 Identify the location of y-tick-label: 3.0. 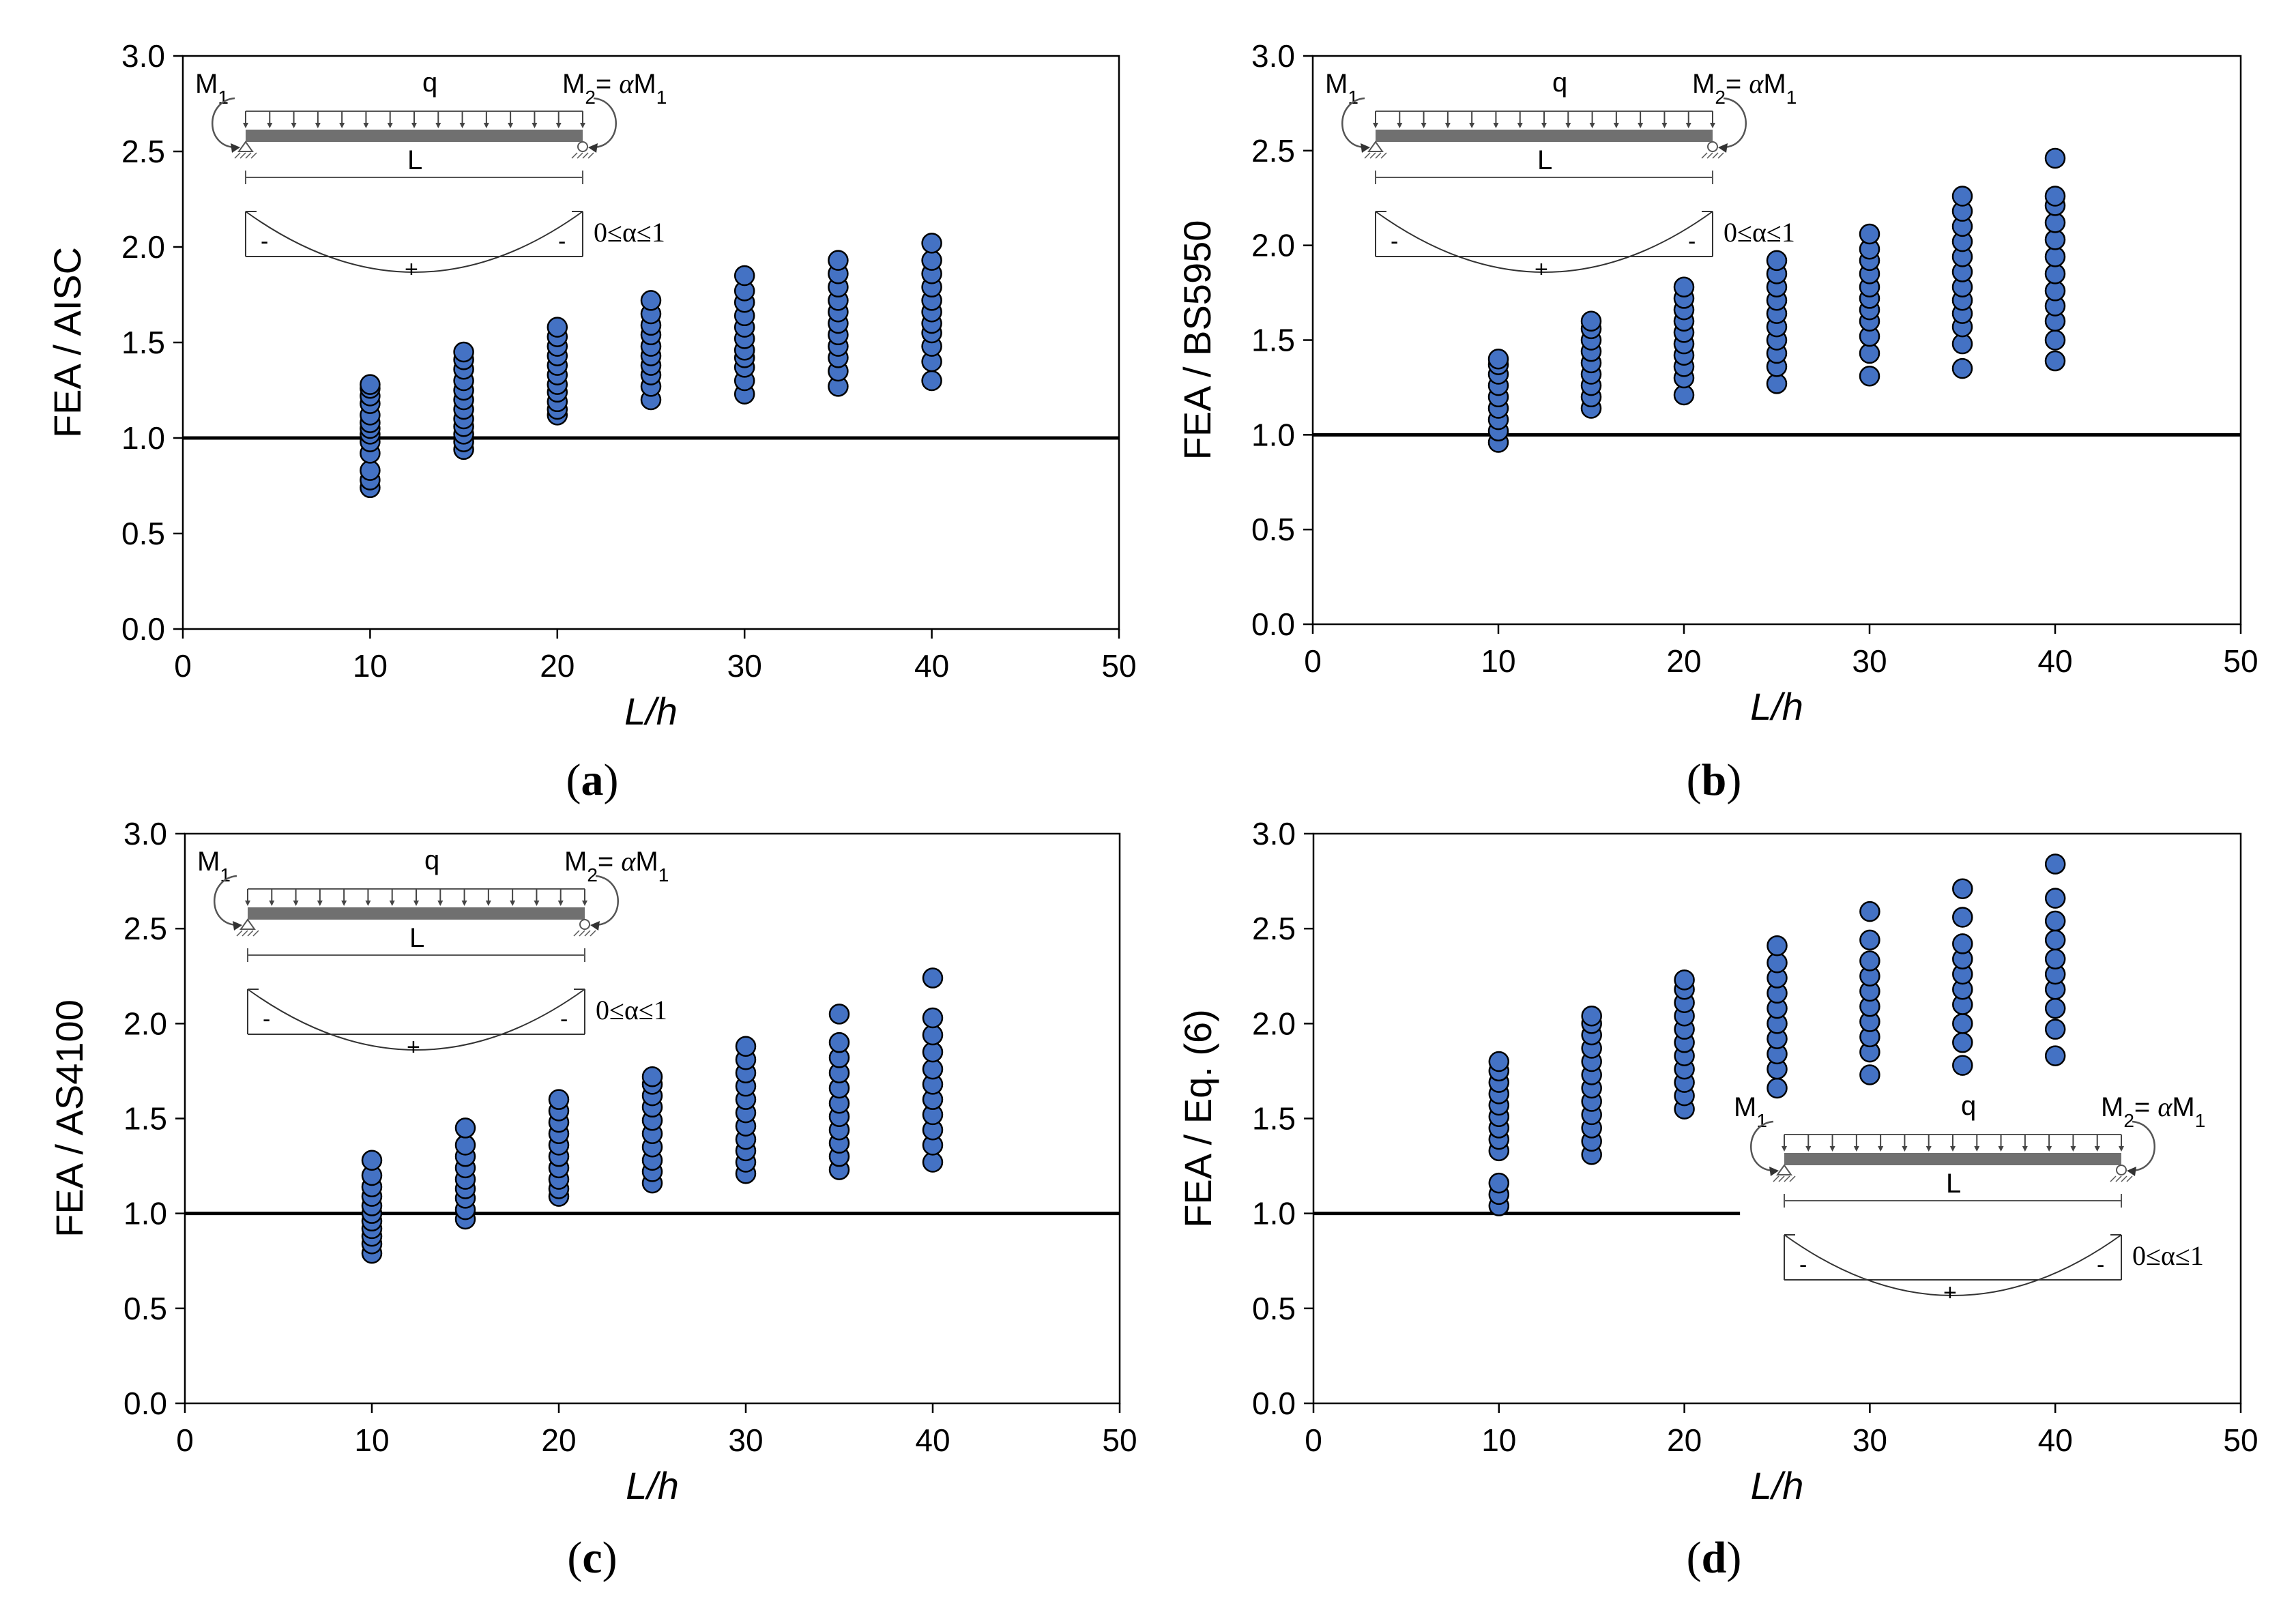
(1274, 833).